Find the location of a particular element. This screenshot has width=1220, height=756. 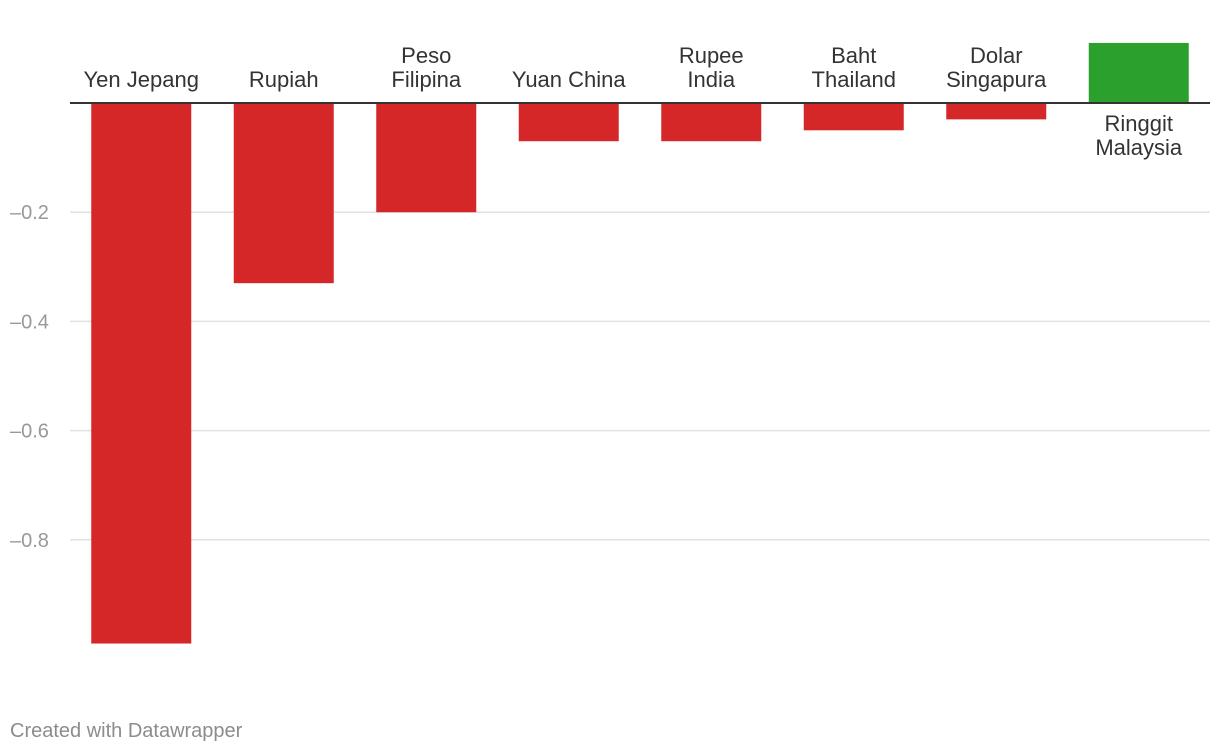

y-tick-label: –0.8 is located at coordinates (29, 541).